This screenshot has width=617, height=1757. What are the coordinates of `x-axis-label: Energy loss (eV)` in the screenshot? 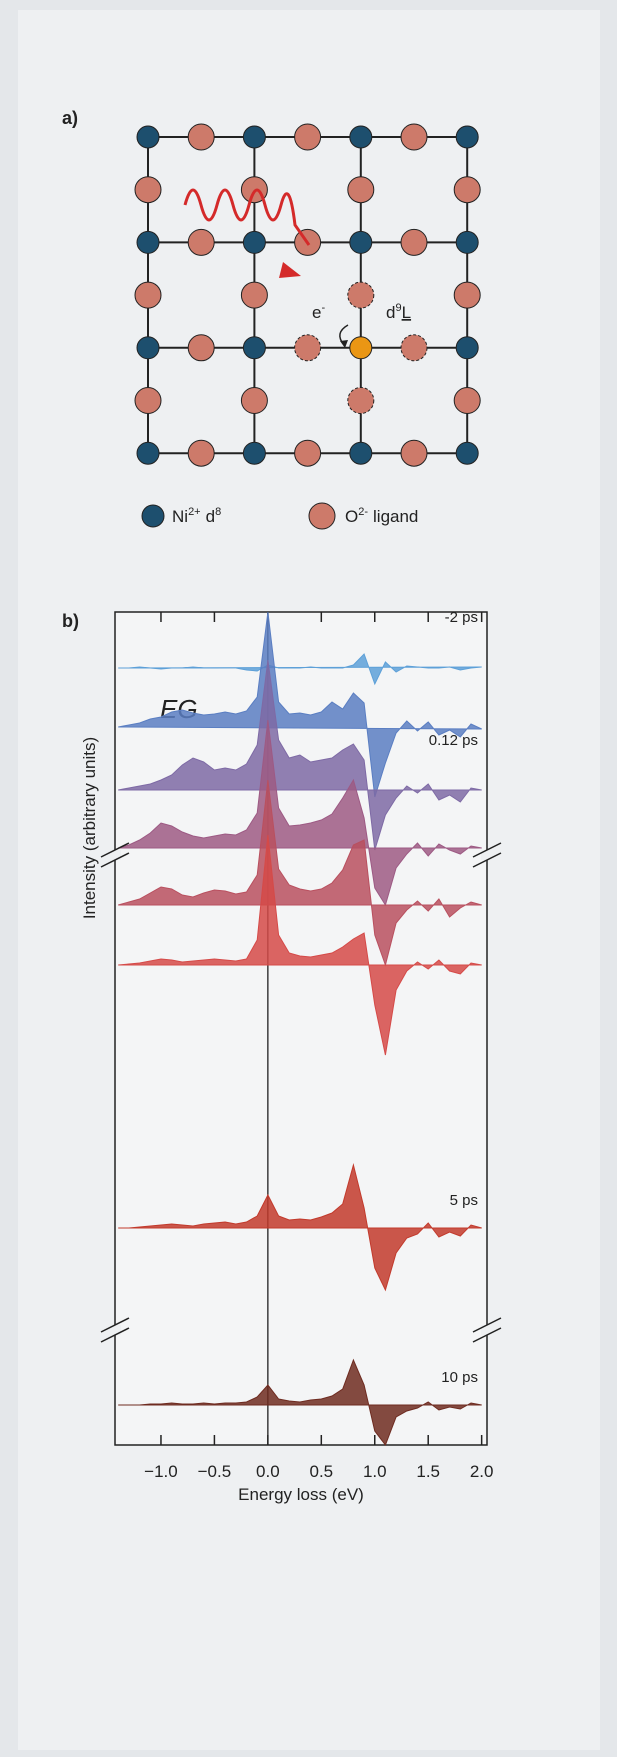 It's located at (301, 1494).